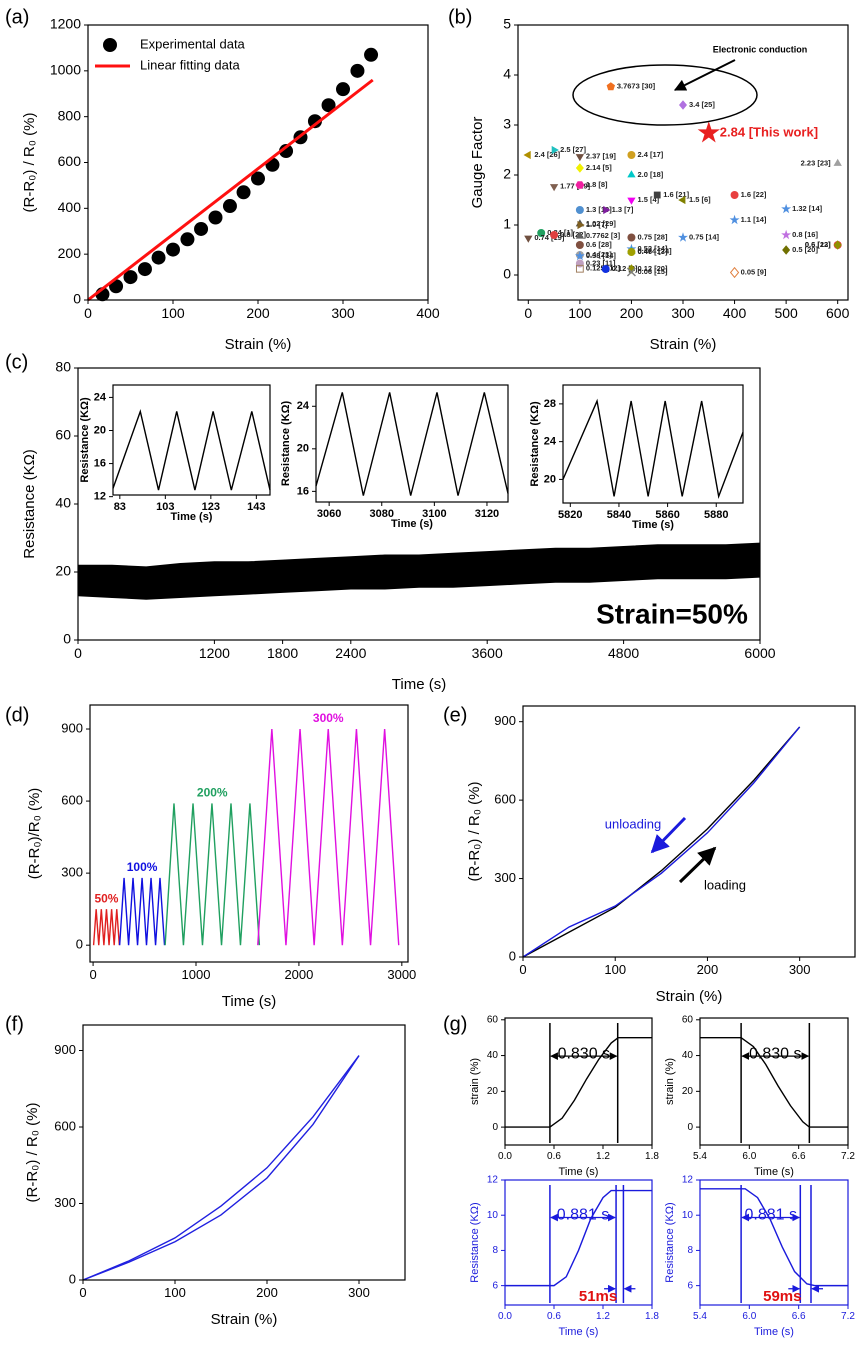 This screenshot has width=866, height=1367. What do you see at coordinates (700, 199) in the screenshot?
I see `data-label: 1.5 [6]` at bounding box center [700, 199].